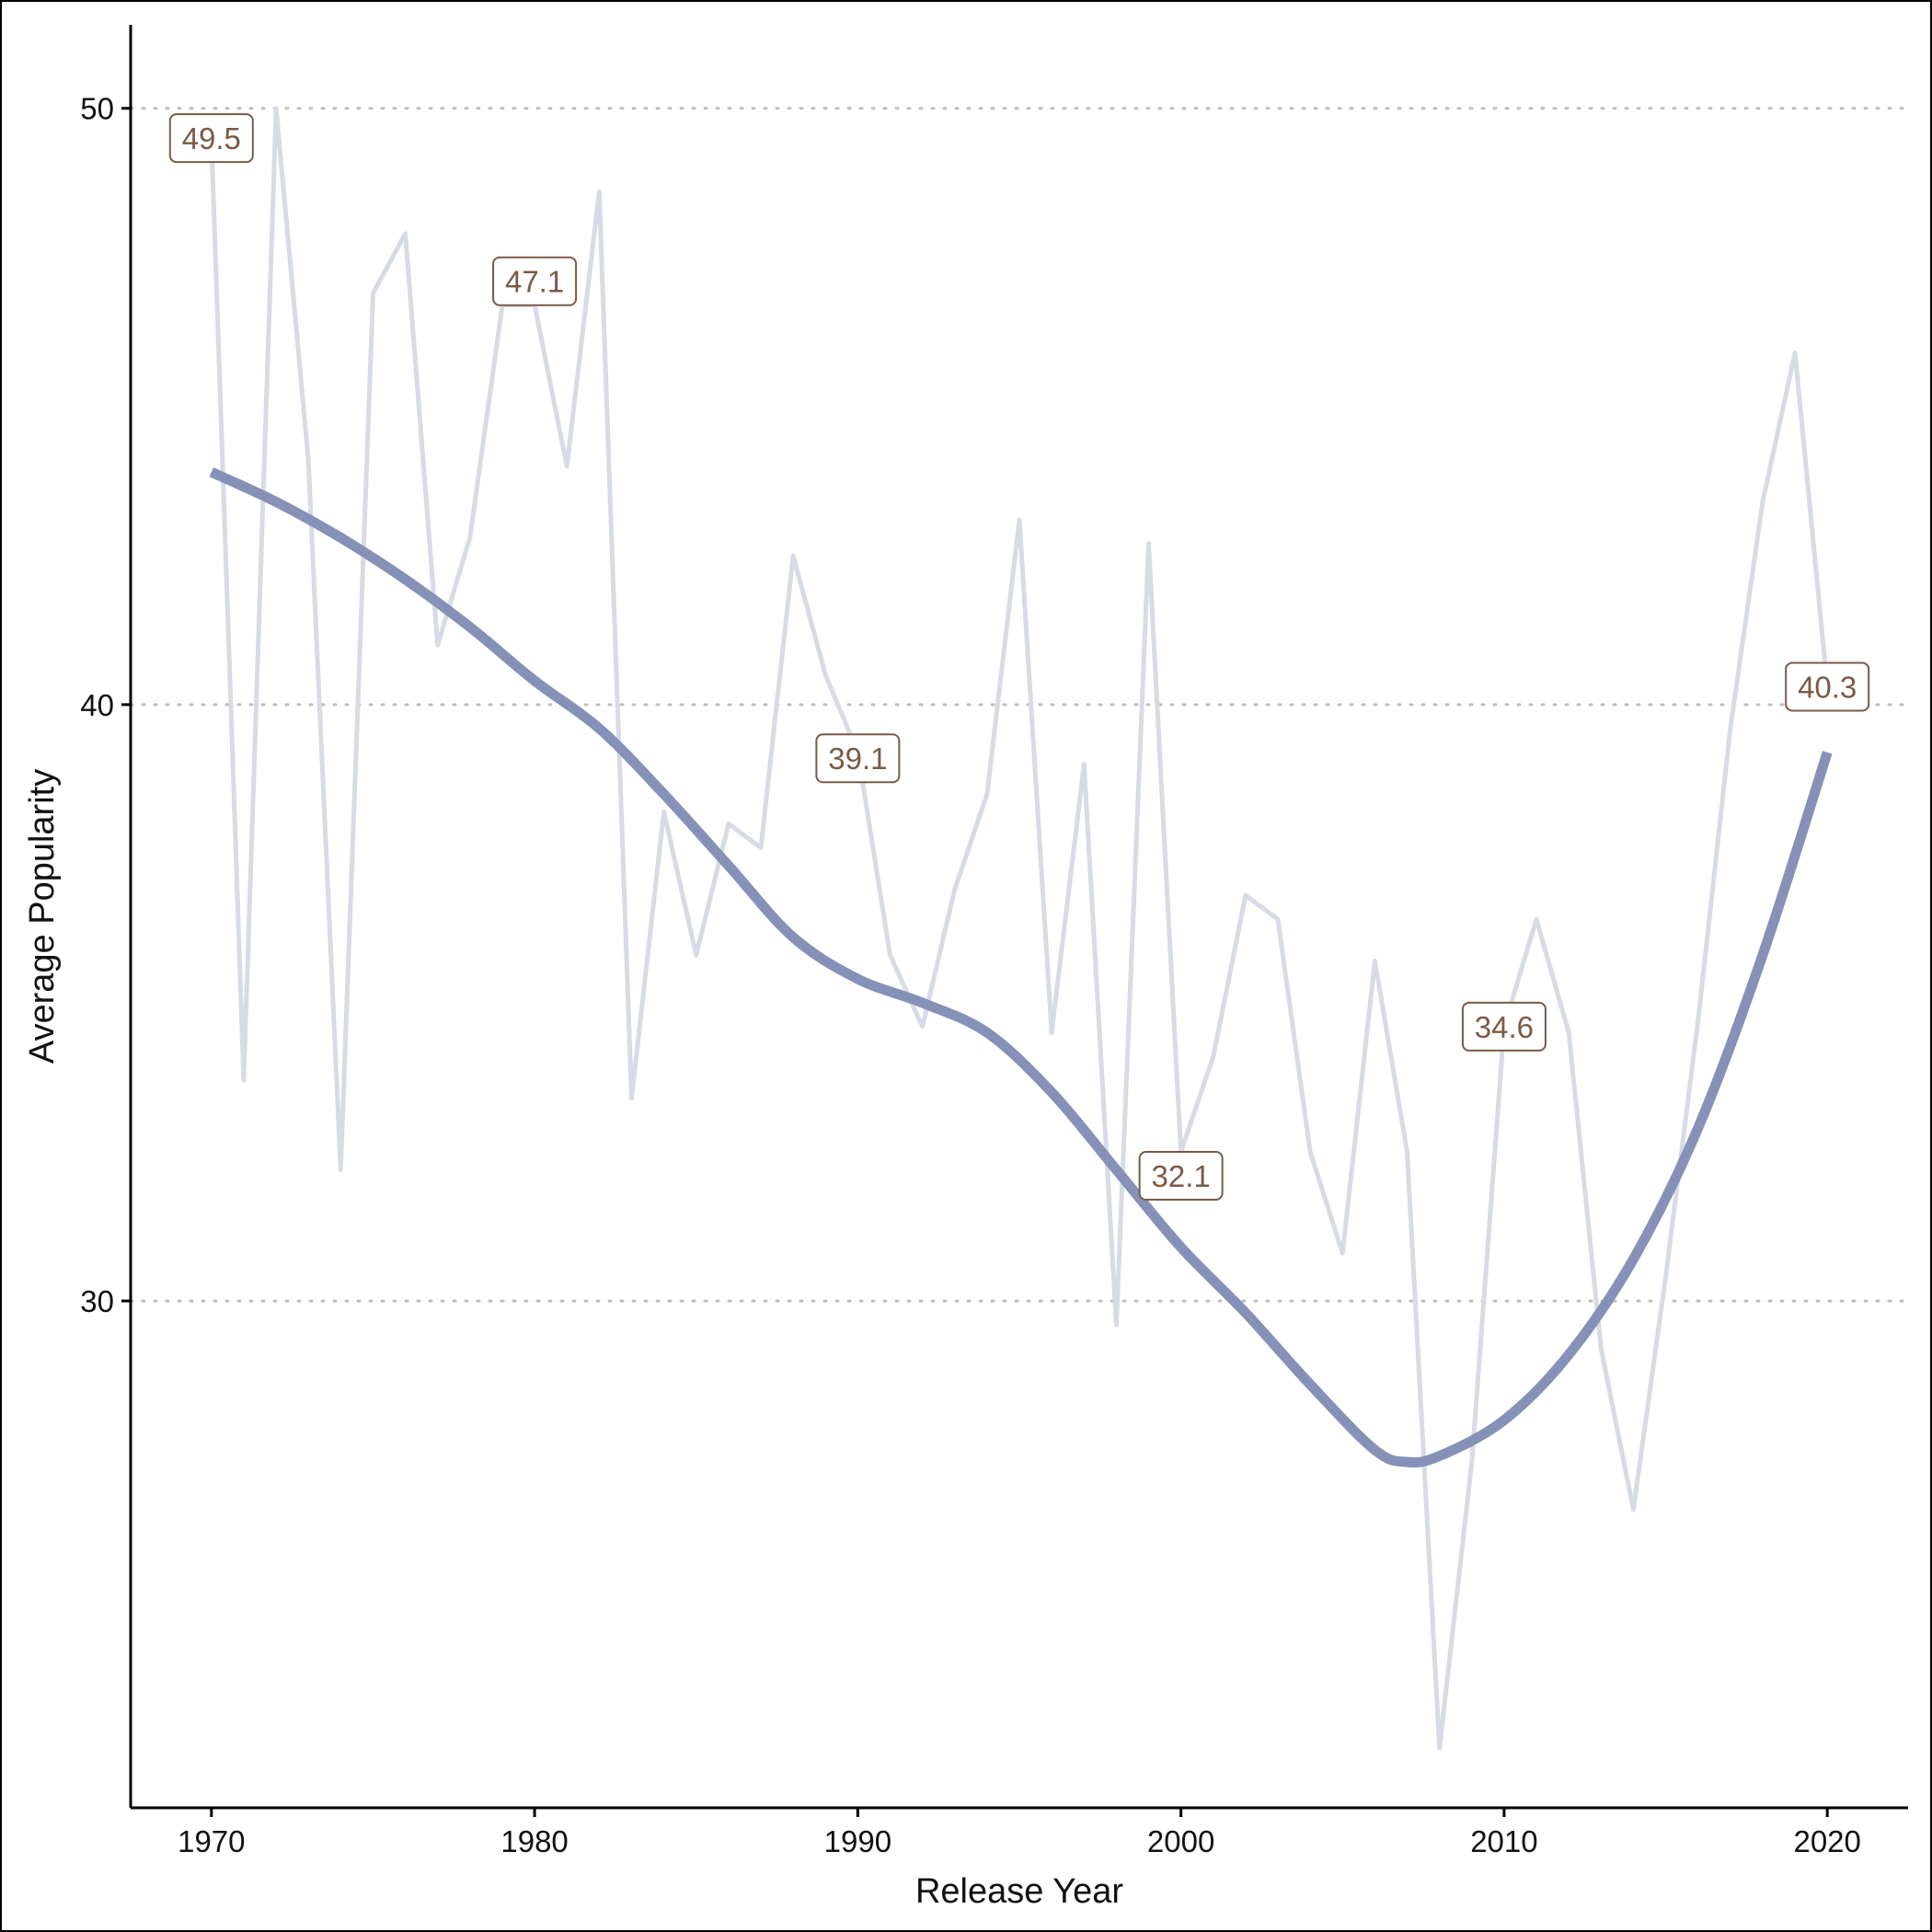  What do you see at coordinates (857, 1841) in the screenshot?
I see `x-tick-label-1990: 1990` at bounding box center [857, 1841].